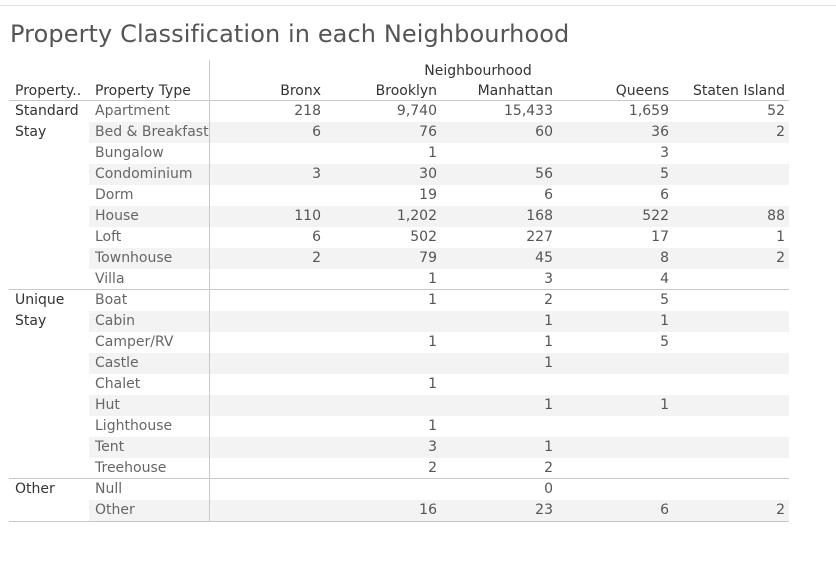 Image resolution: width=836 pixels, height=570 pixels. I want to click on table-cell: 23, so click(544, 510).